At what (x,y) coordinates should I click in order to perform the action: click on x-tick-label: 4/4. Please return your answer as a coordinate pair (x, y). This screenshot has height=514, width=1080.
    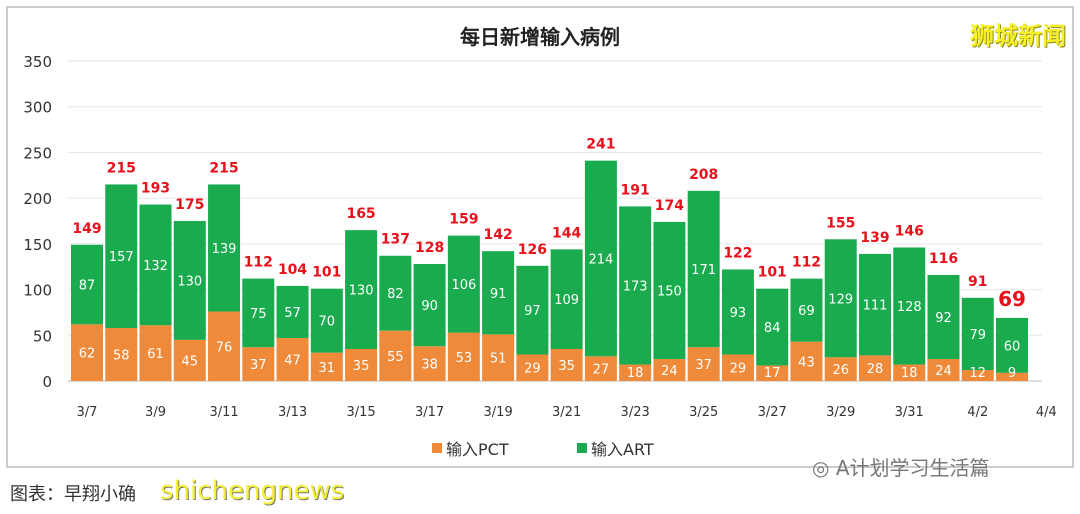
    Looking at the image, I should click on (1046, 412).